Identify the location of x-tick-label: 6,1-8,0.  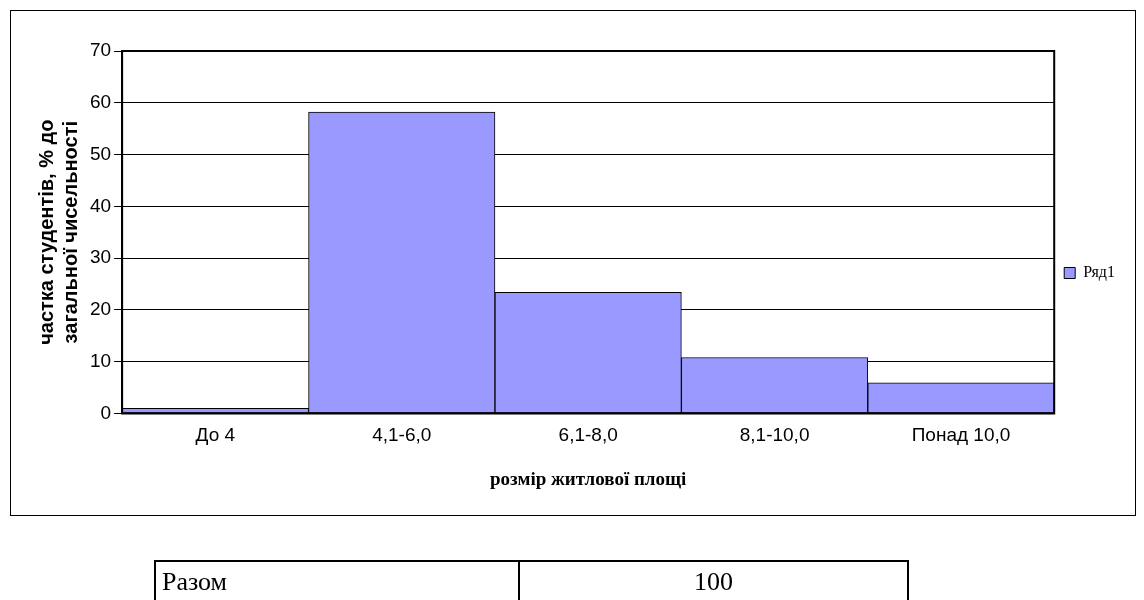
(588, 435).